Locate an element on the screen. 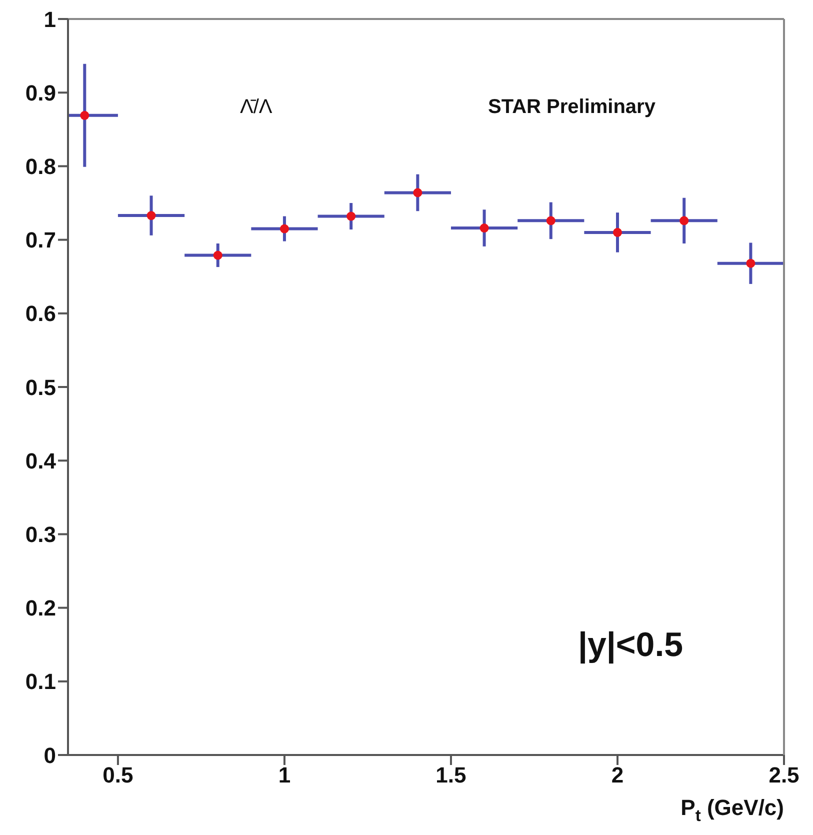 This screenshot has height=835, width=813. y-tick-label: 0.9 is located at coordinates (40, 93).